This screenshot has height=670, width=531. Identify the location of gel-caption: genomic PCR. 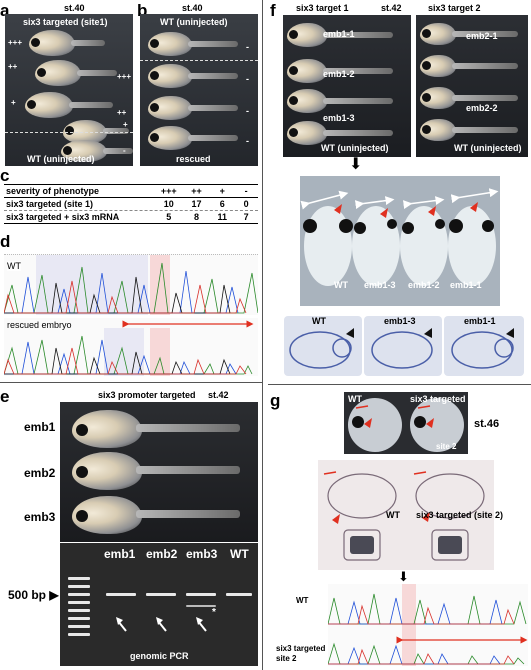
(159, 656).